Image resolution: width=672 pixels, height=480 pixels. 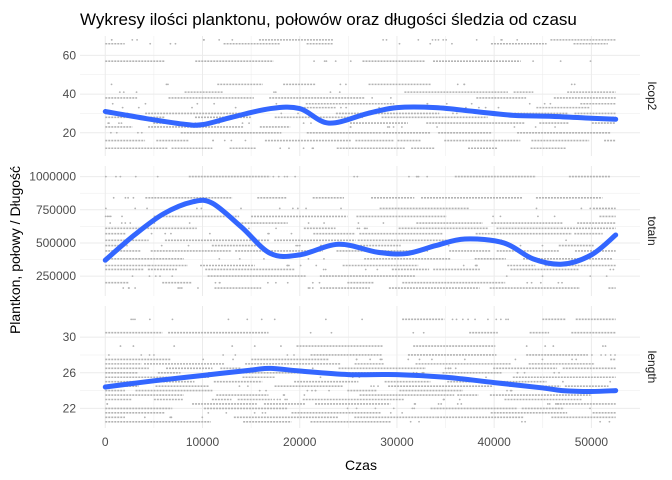 I want to click on x-tick-label: 0, so click(x=105, y=442).